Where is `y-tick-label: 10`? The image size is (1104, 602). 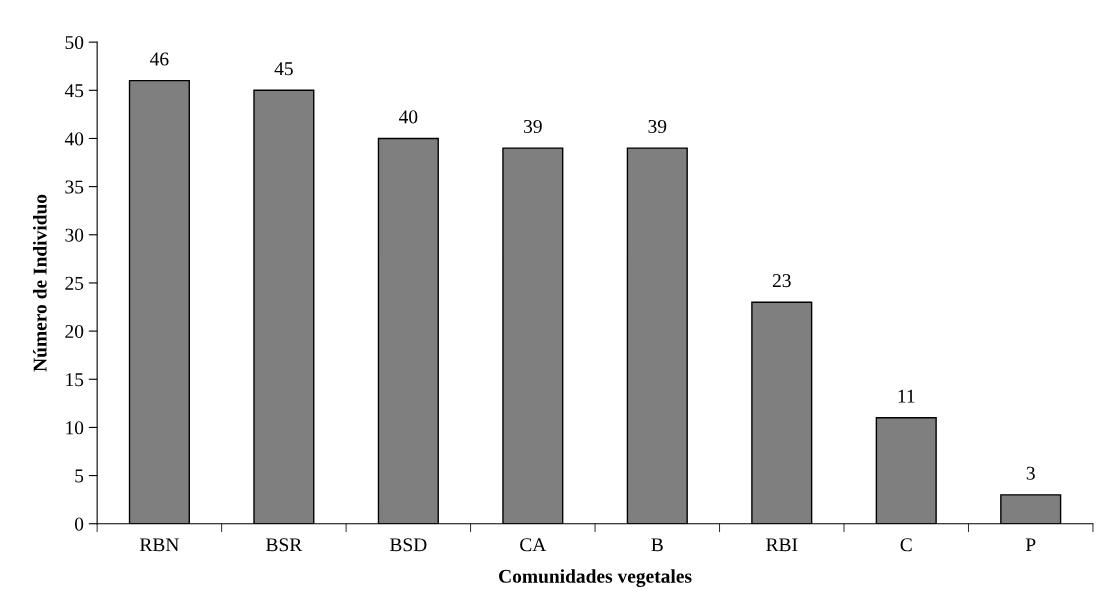
y-tick-label: 10 is located at coordinates (75, 428).